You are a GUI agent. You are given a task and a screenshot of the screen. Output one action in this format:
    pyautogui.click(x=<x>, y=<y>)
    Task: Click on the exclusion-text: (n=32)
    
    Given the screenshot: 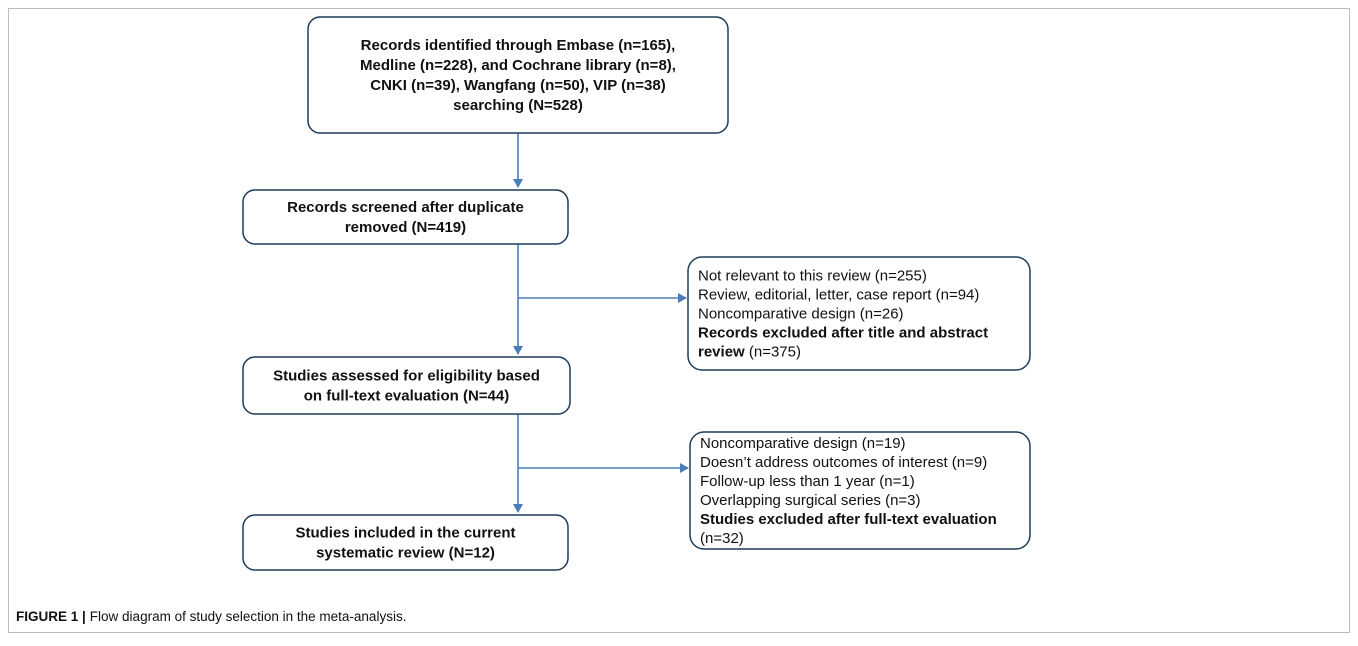 What is the action you would take?
    pyautogui.click(x=722, y=538)
    